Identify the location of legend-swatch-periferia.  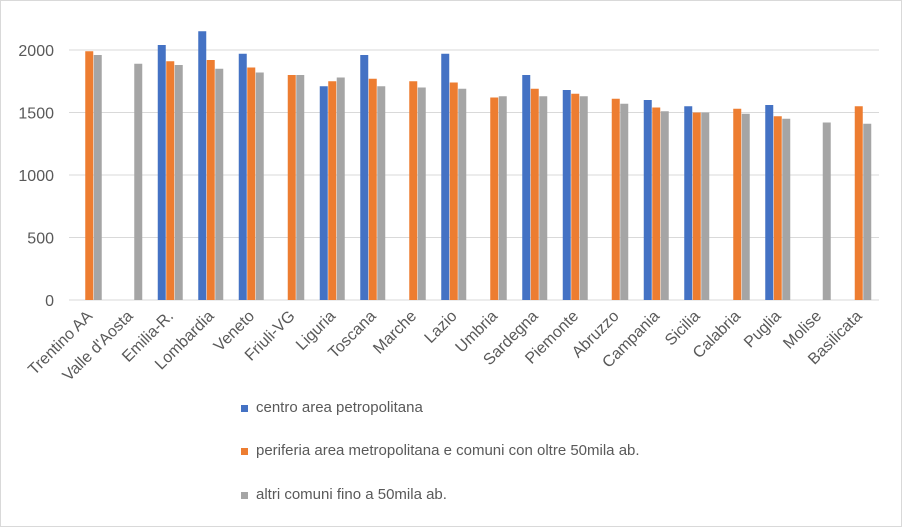
(244, 451).